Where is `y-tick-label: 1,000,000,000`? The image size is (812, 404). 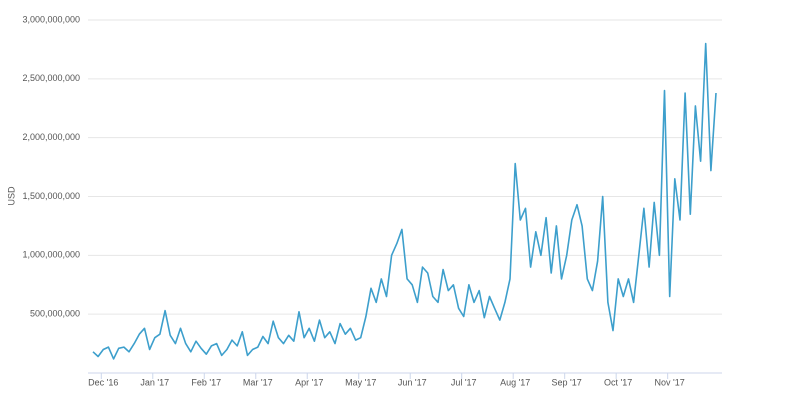
y-tick-label: 1,000,000,000 is located at coordinates (51, 255).